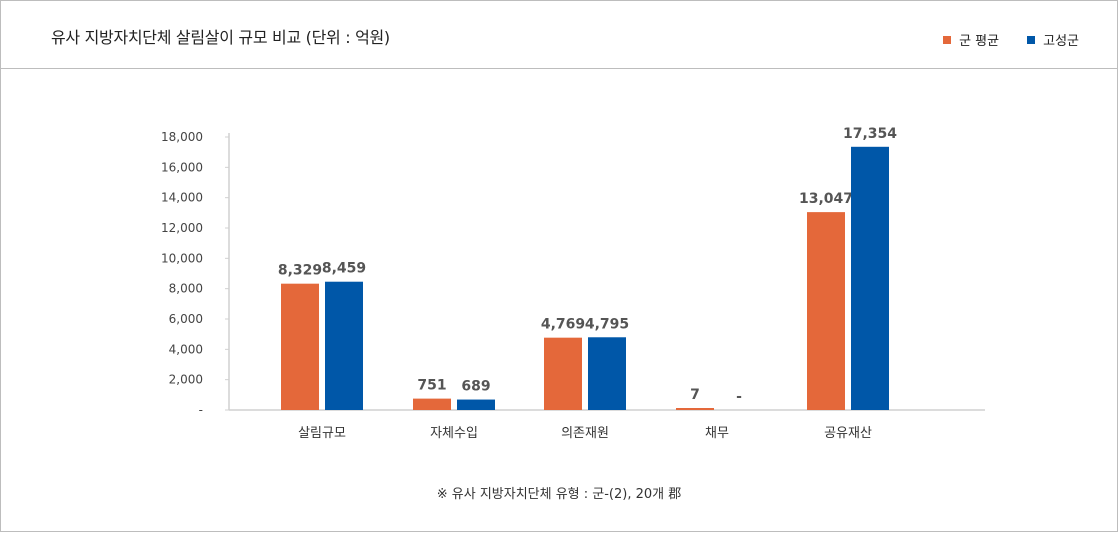 This screenshot has width=1118, height=535. Describe the element at coordinates (182, 258) in the screenshot. I see `y-tick-label: 10,000` at that location.